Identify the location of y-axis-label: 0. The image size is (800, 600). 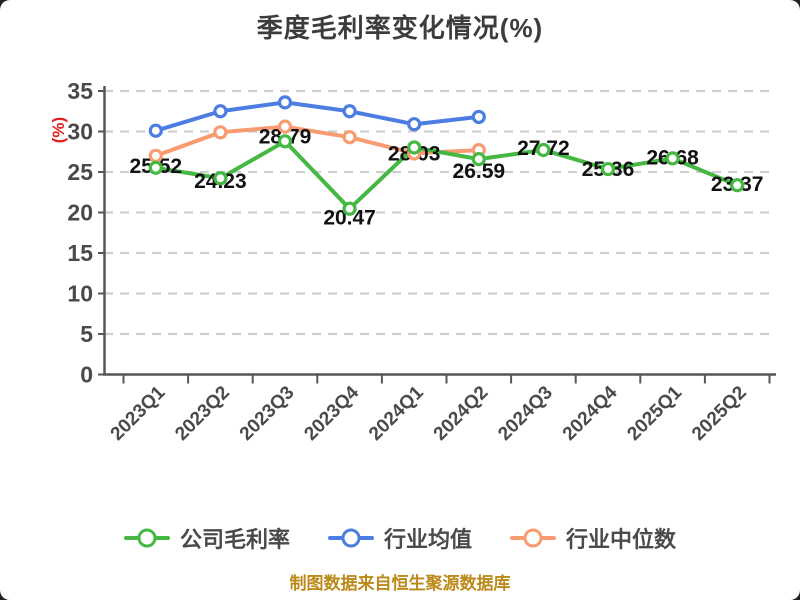
(86, 375).